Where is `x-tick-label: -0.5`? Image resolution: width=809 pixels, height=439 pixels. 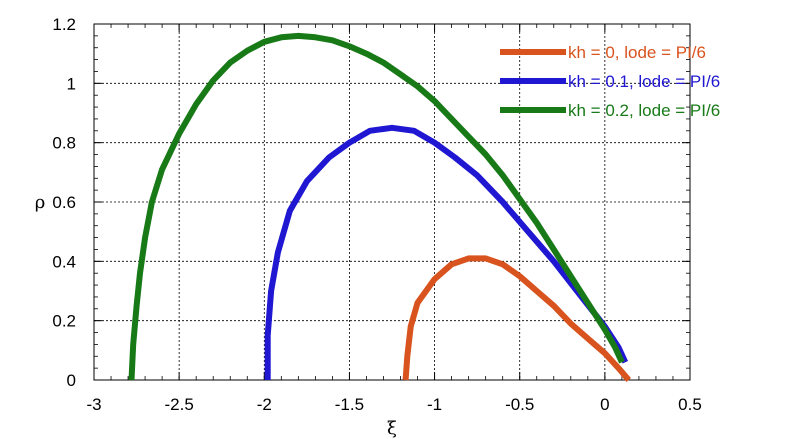
x-tick-label: -0.5 is located at coordinates (519, 404).